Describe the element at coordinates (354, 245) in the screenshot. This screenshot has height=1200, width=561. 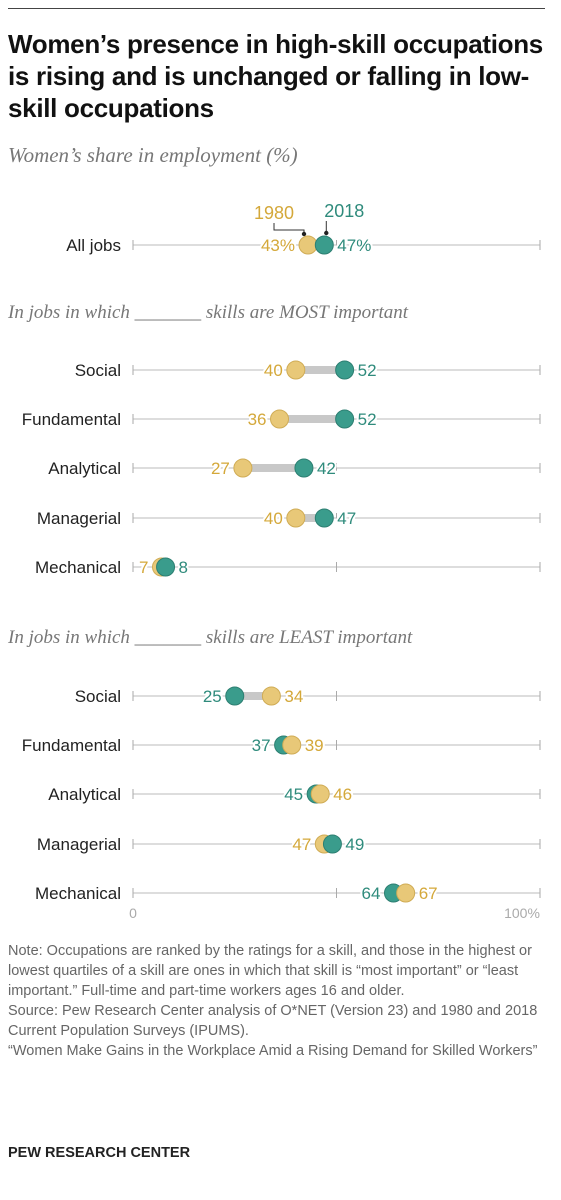
I see `value-label-high: 47%` at that location.